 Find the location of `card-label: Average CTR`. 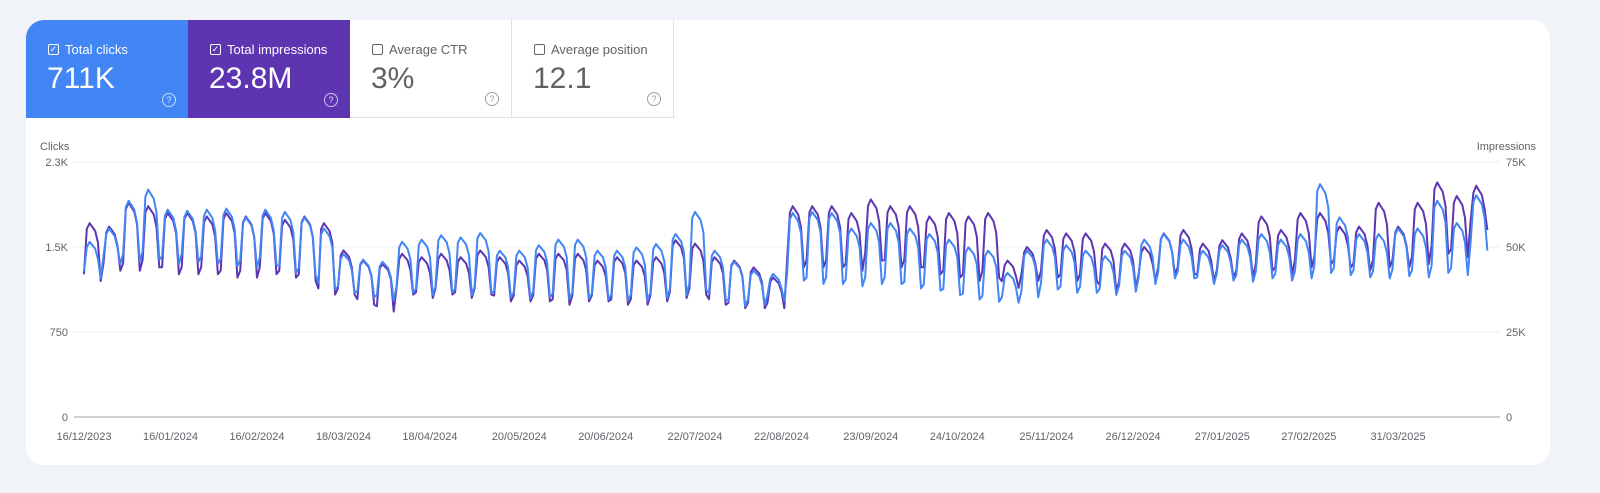

card-label: Average CTR is located at coordinates (428, 49).